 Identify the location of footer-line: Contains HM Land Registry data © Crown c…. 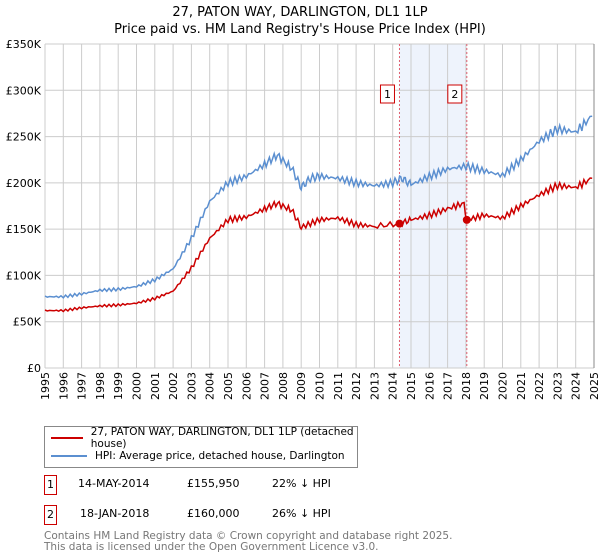
(248, 536).